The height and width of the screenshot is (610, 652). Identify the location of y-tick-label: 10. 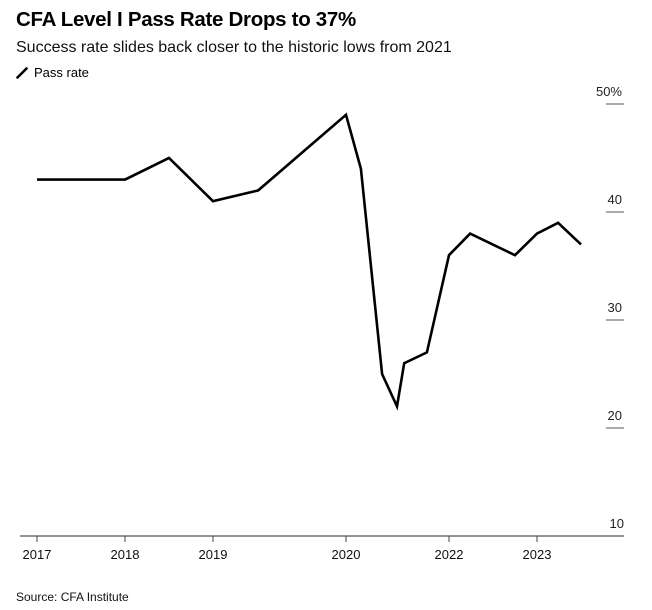
(617, 523).